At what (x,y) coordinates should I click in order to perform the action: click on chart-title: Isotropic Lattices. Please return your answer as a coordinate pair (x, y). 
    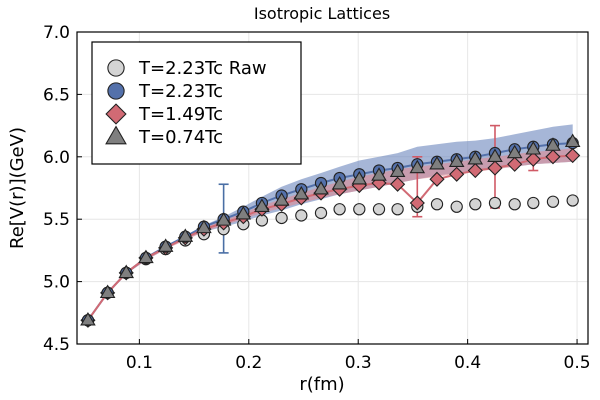
    Looking at the image, I should click on (322, 13).